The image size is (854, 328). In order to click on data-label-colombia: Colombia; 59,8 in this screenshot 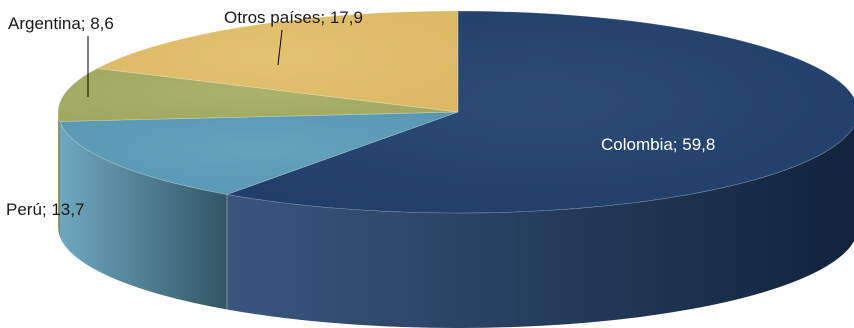, I will do `click(658, 144)`.